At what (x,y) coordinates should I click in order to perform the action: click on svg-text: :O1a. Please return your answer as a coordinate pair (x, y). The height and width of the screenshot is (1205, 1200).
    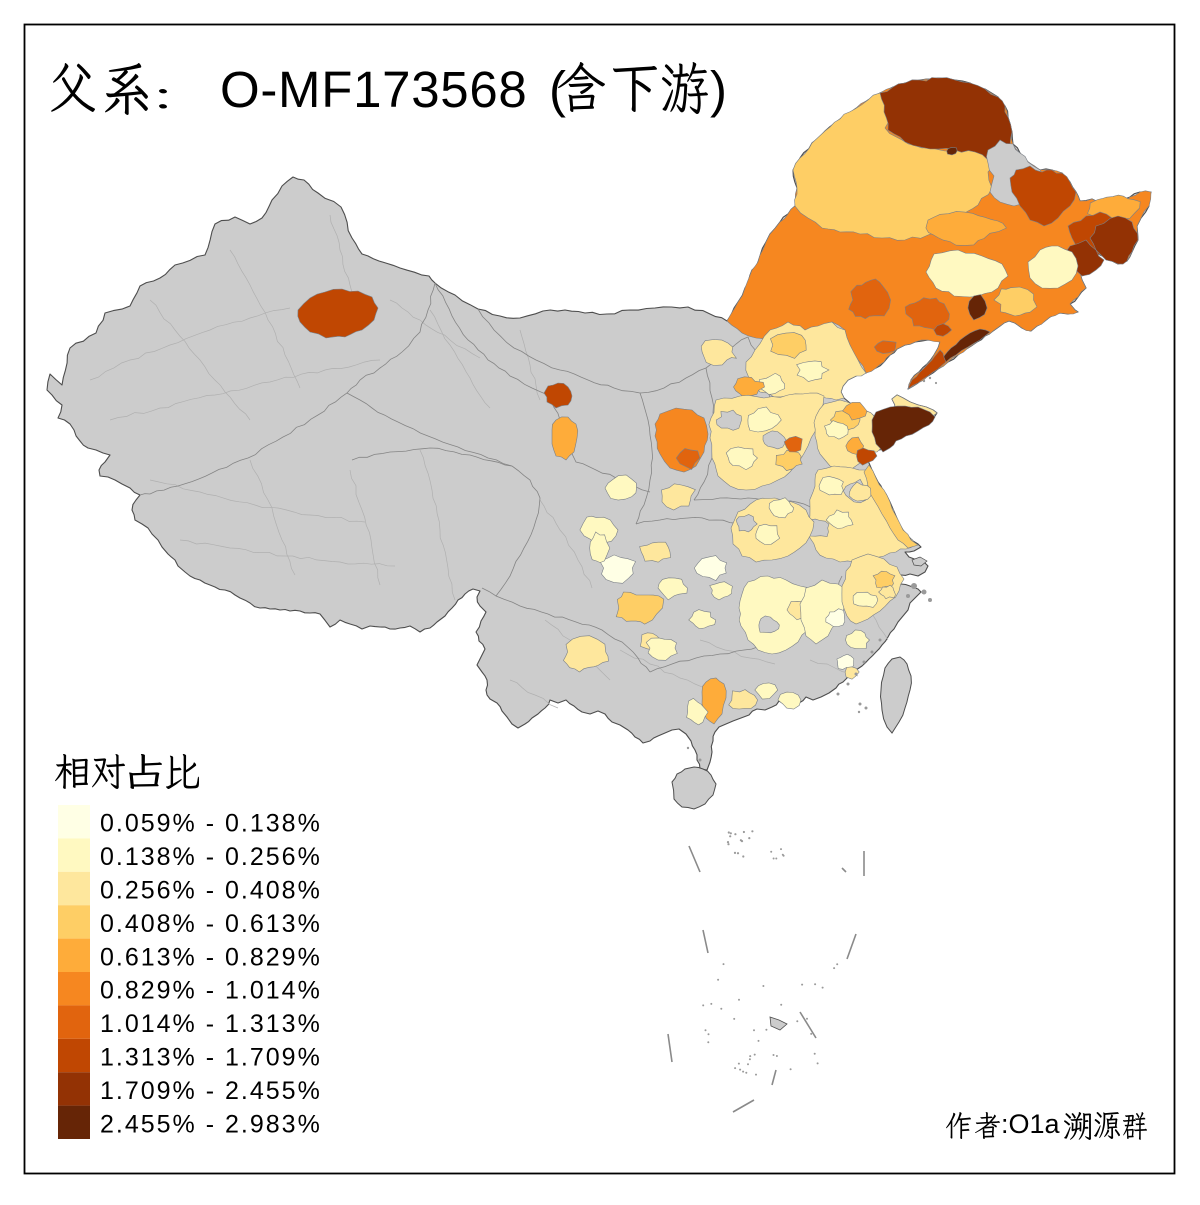
    Looking at the image, I should click on (1031, 1124).